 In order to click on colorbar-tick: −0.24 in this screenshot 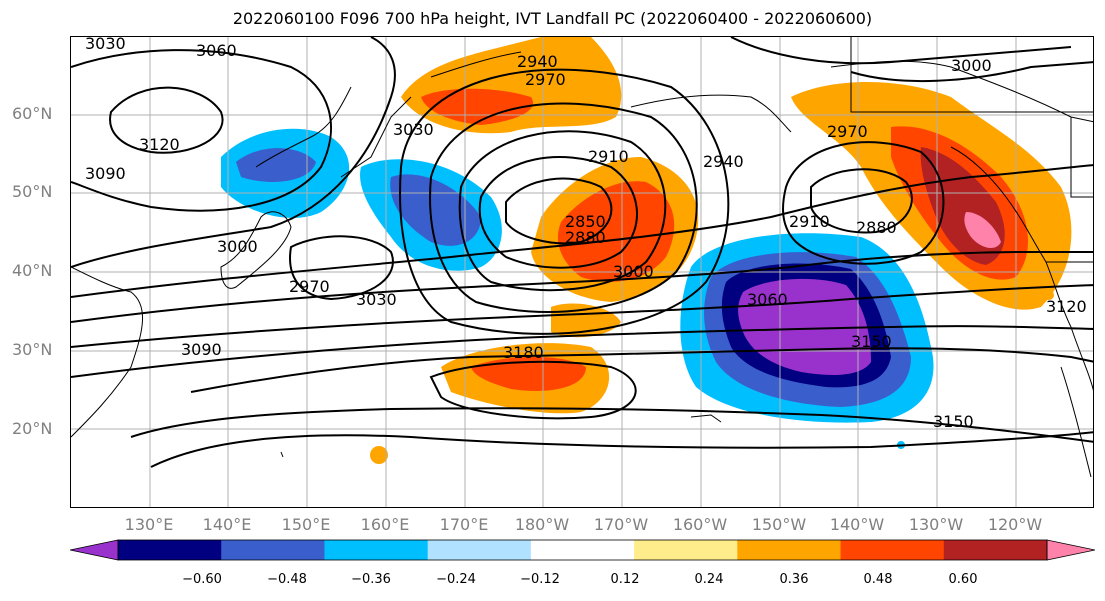, I will do `click(456, 579)`.